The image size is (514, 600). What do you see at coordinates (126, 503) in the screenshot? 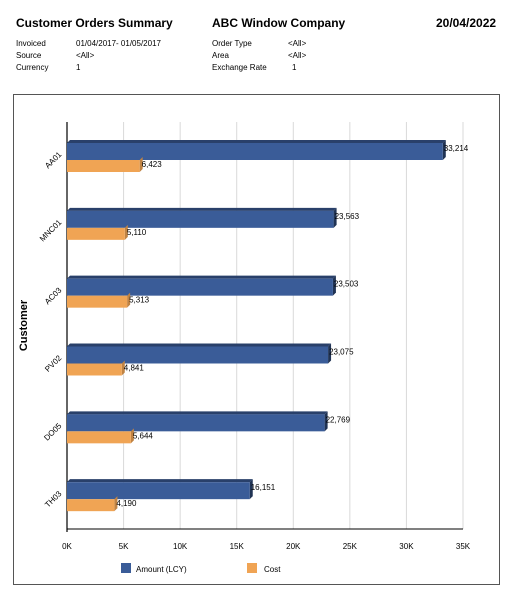
I see `cost-value-label: 4,190` at bounding box center [126, 503].